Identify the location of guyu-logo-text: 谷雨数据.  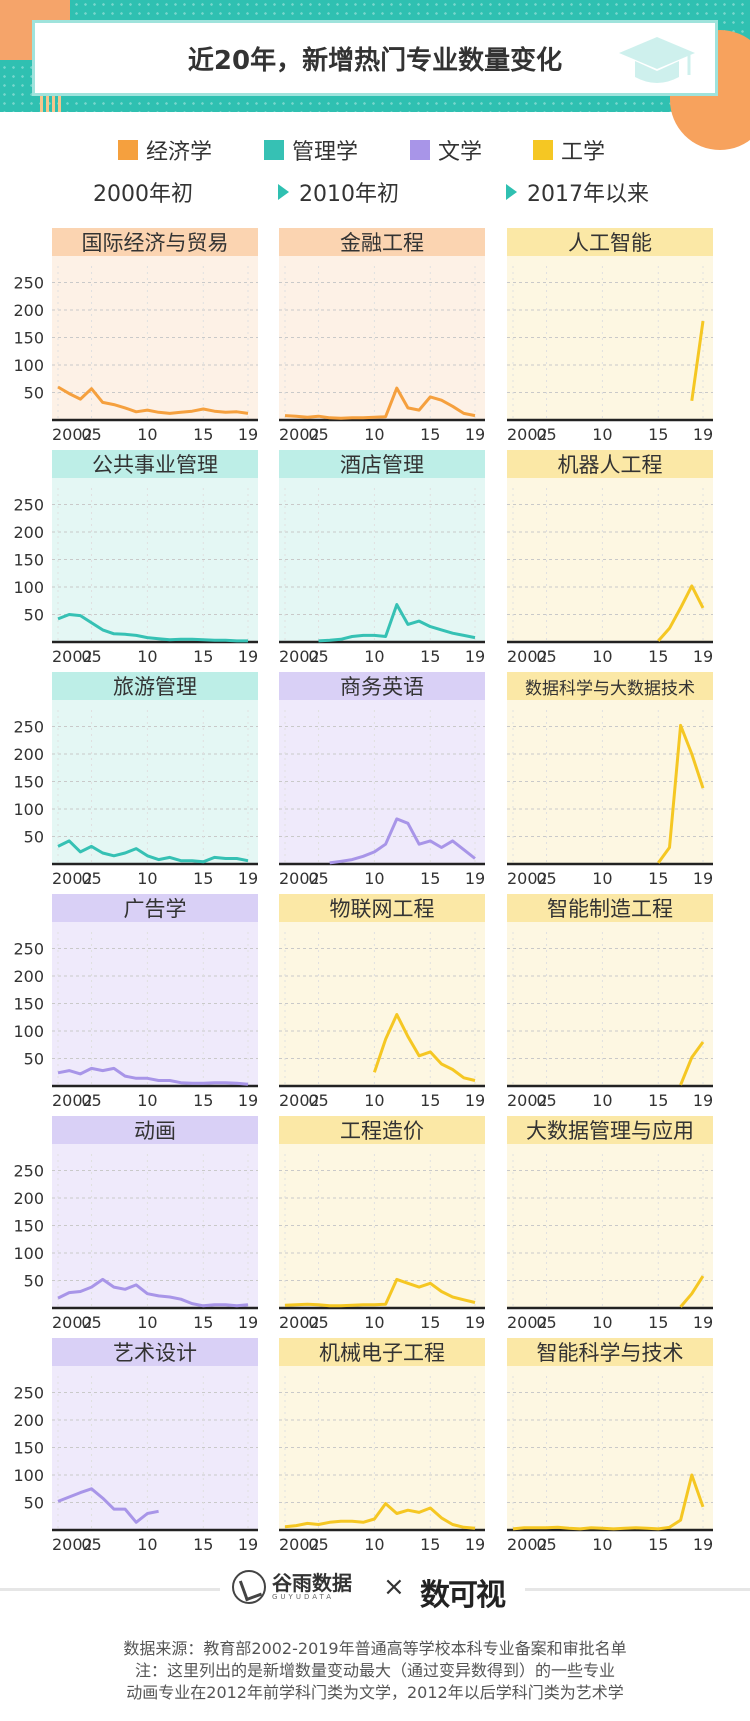
(312, 1583).